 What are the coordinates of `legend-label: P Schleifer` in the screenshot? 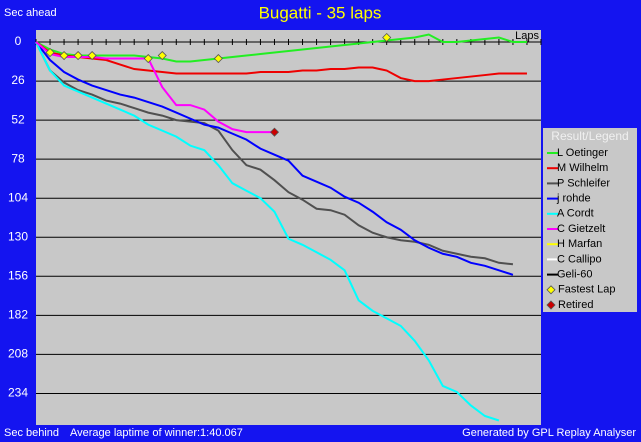 It's located at (583, 183).